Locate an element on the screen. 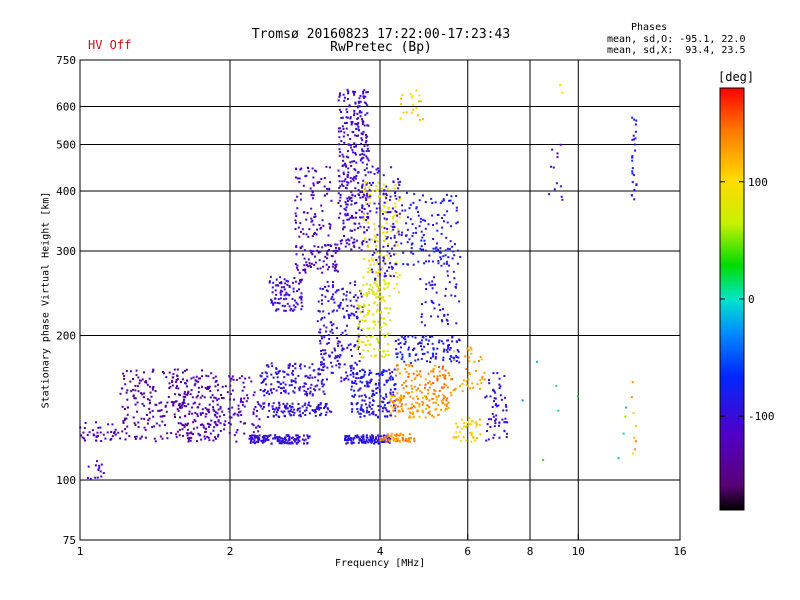 Image resolution: width=800 pixels, height=600 pixels. x-tick-label: 2 is located at coordinates (230, 551).